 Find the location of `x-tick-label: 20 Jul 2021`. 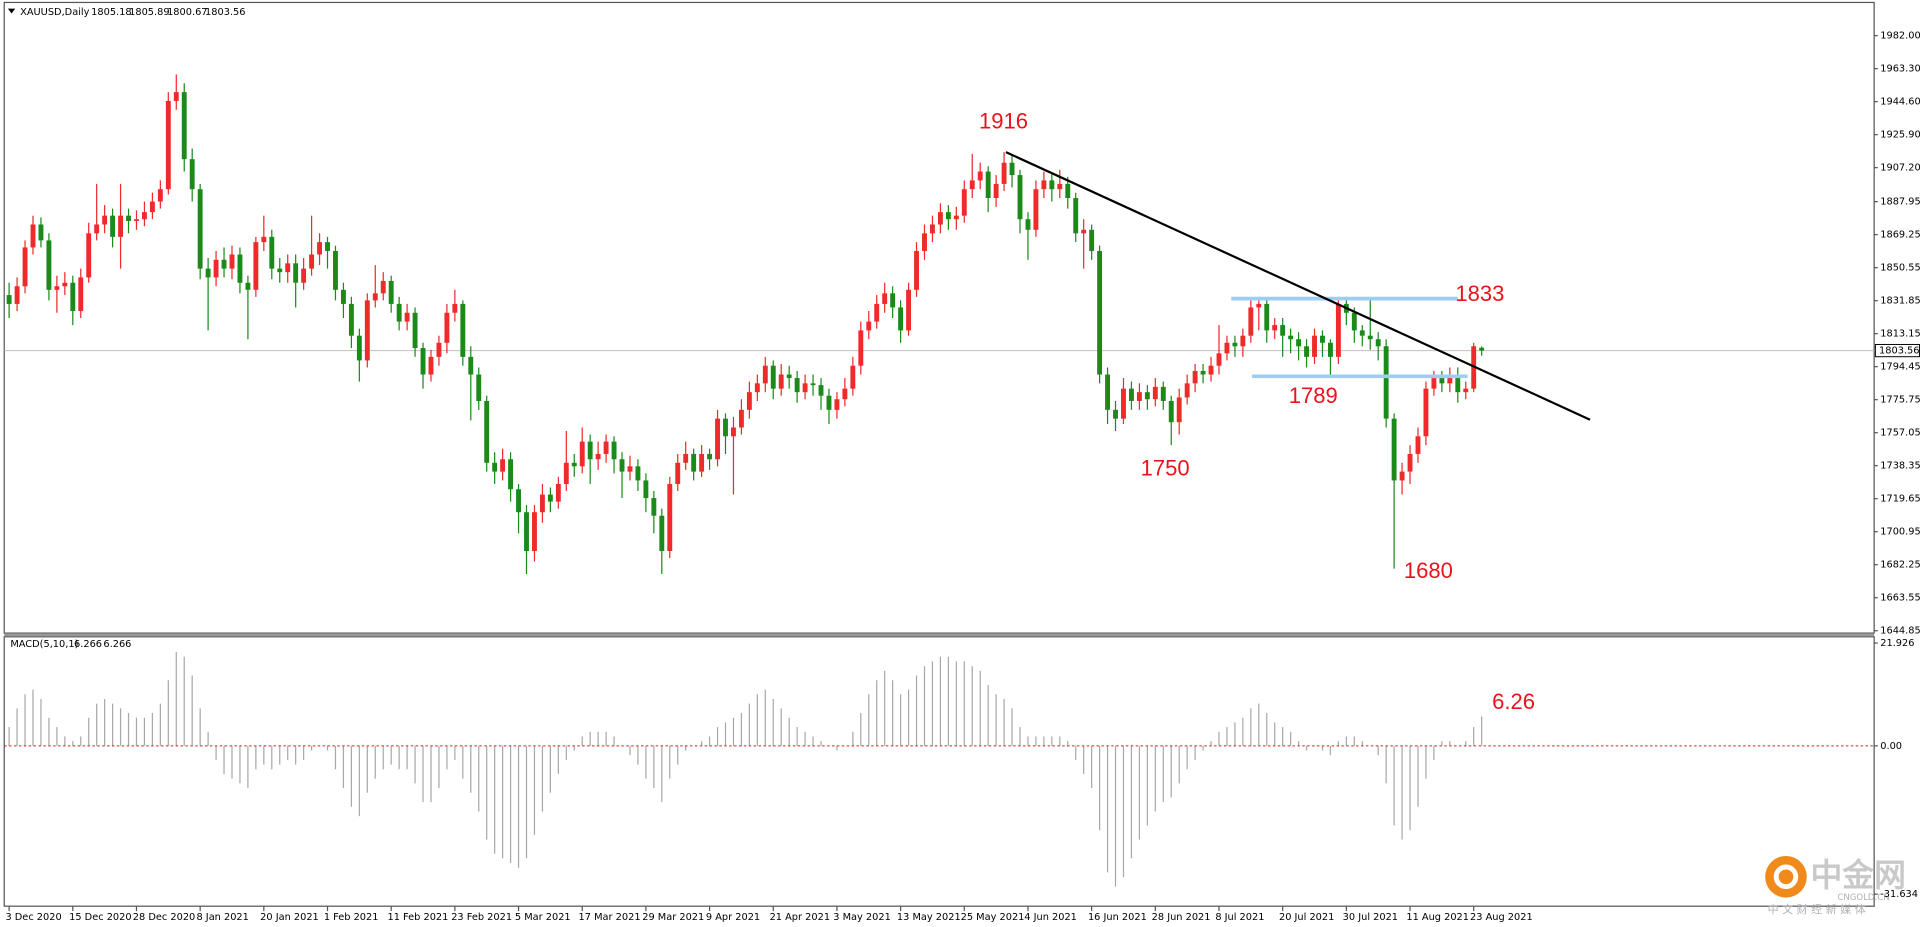

x-tick-label: 20 Jul 2021 is located at coordinates (1306, 917).